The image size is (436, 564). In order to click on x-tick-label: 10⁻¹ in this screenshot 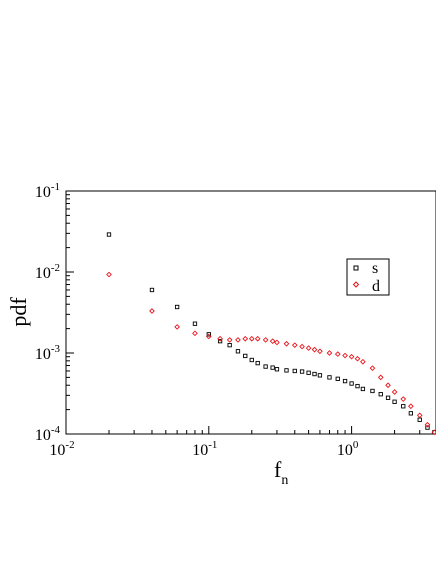, I will do `click(204, 449)`.